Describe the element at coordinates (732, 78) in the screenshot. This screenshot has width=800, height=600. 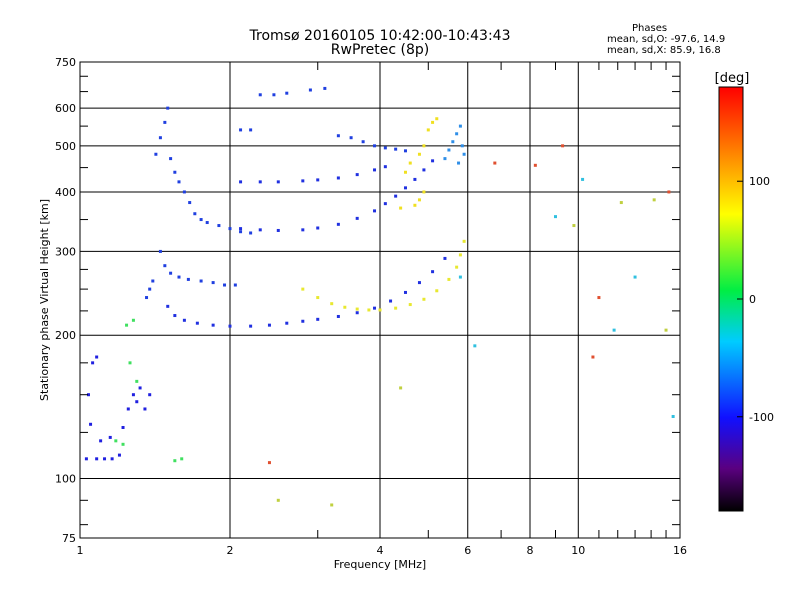
I see `colorbar-label: [deg]` at that location.